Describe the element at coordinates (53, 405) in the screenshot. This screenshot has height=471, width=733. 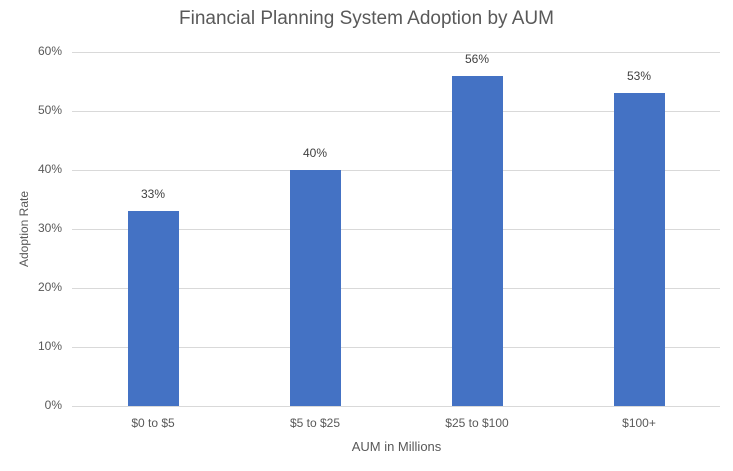
I see `y-tick-label: 0%` at that location.